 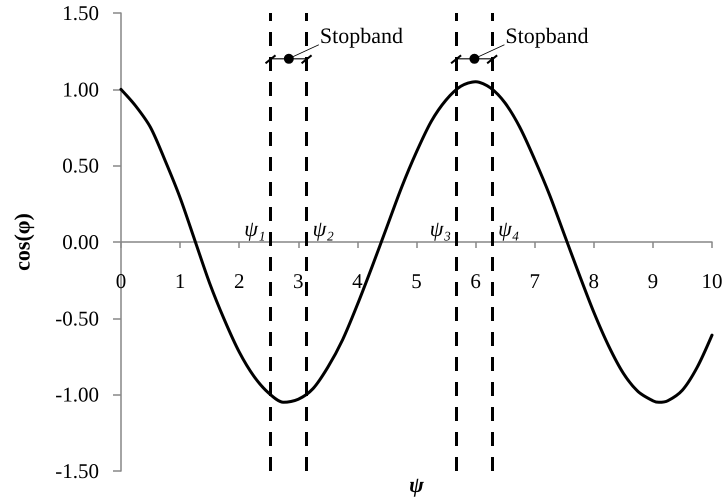 I want to click on x-tick-label: 10, so click(x=712, y=281).